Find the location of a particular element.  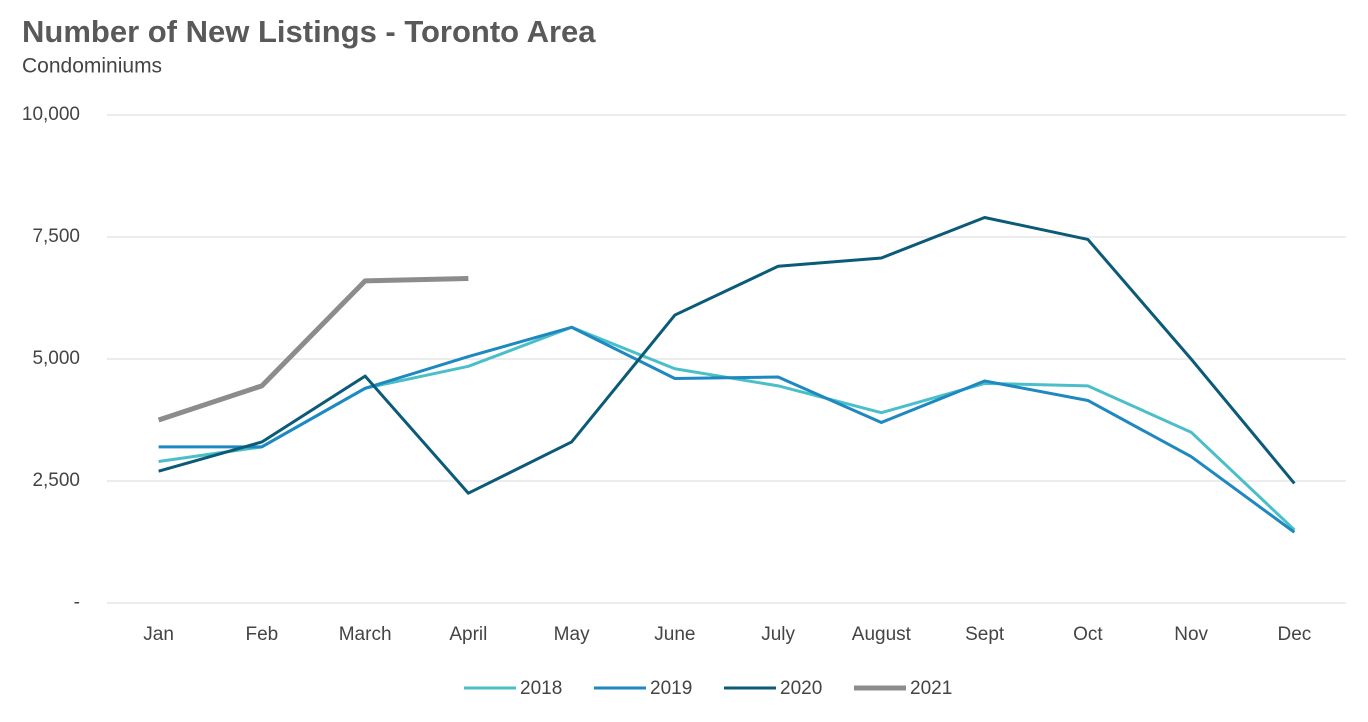

x-tick-label: May is located at coordinates (572, 634).